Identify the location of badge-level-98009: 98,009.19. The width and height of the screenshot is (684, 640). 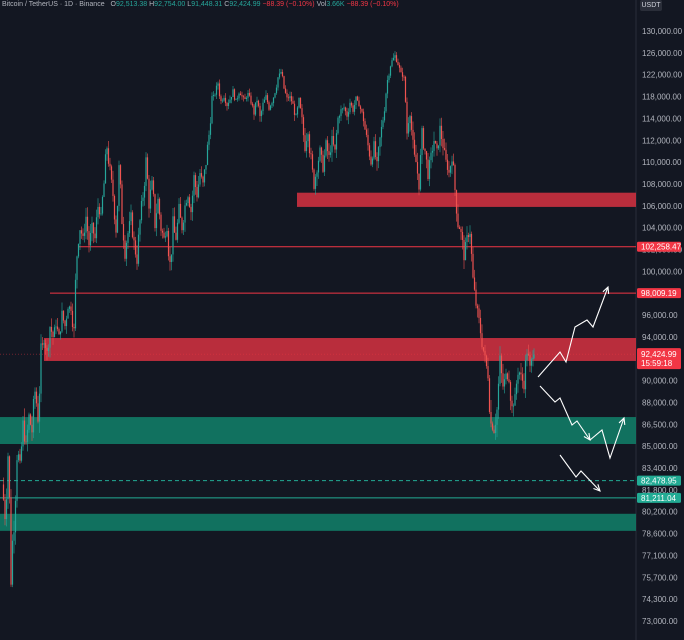
(659, 293).